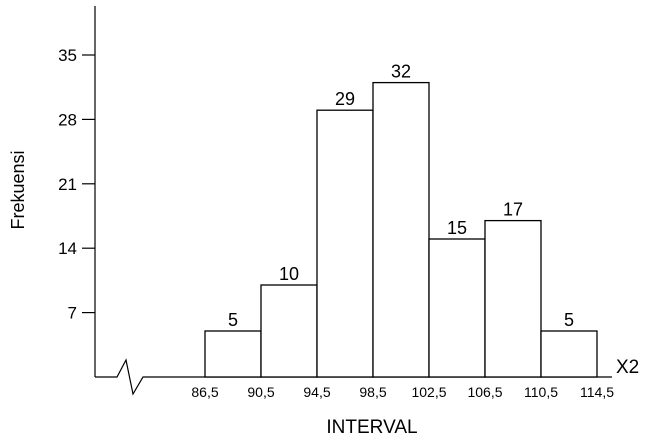 This screenshot has width=648, height=441. Describe the element at coordinates (484, 392) in the screenshot. I see `x-tick-label: 106,5` at that location.